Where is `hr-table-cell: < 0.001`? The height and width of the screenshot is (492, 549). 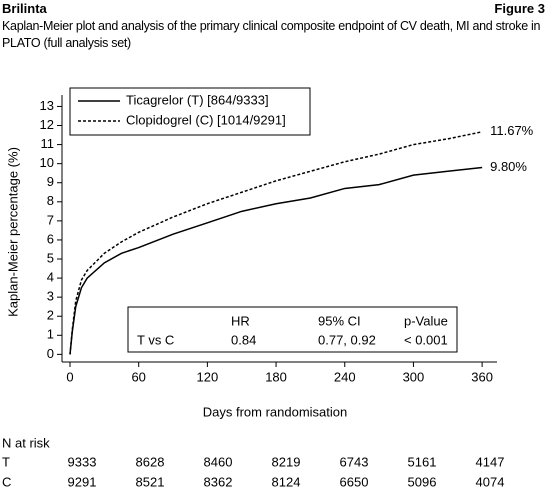
hr-table-cell: < 0.001 is located at coordinates (426, 339).